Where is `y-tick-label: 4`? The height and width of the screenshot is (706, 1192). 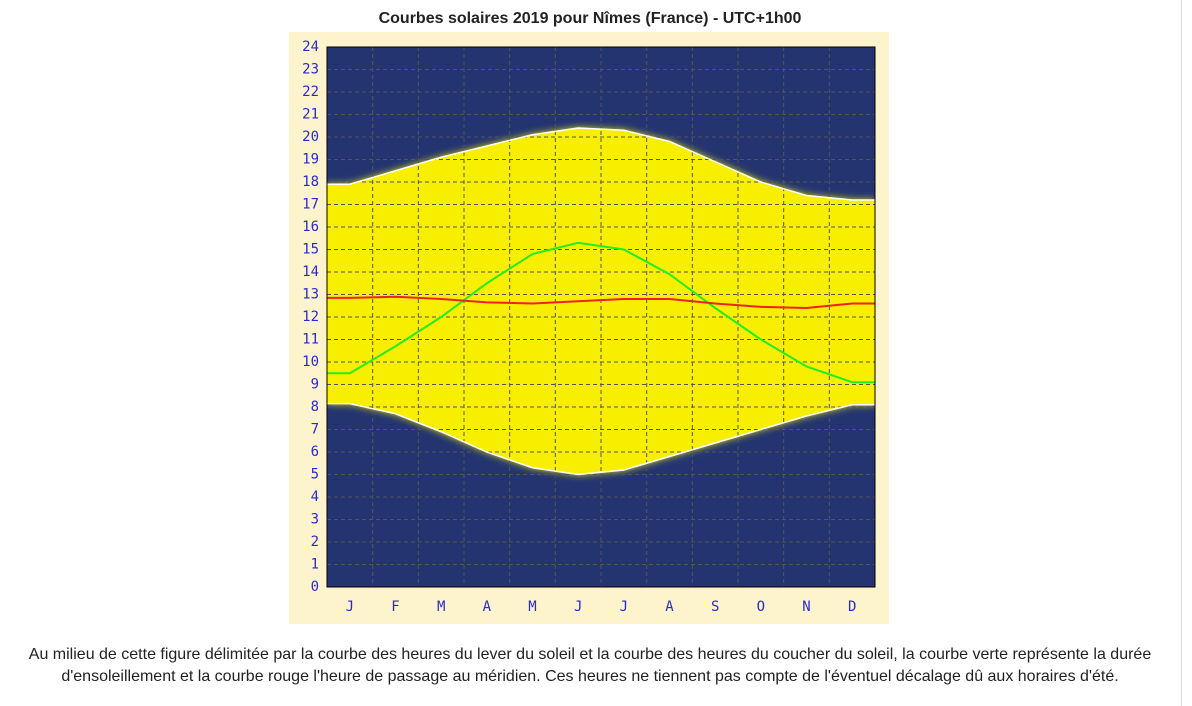 y-tick-label: 4 is located at coordinates (315, 497).